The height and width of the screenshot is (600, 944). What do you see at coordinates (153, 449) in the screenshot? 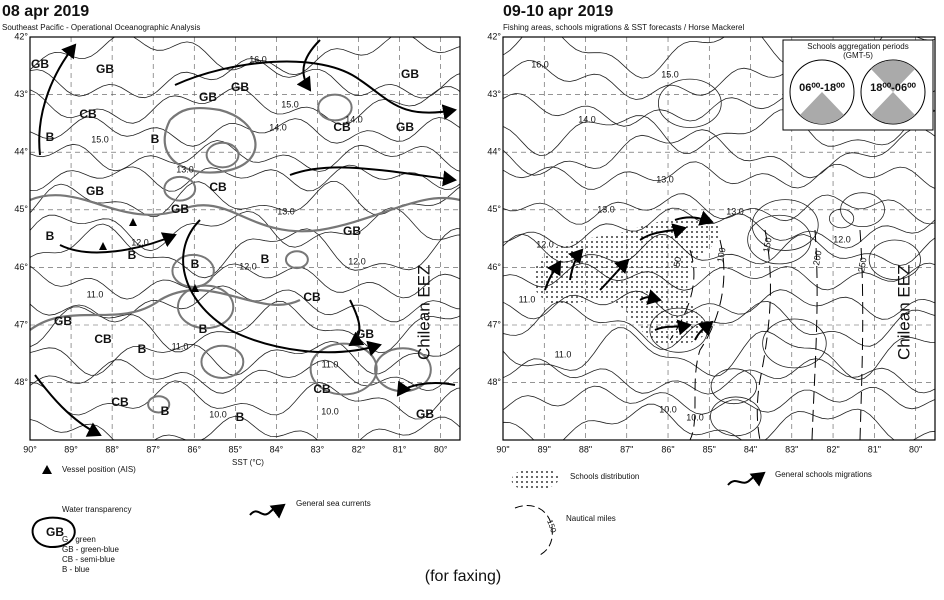
I see `lon-label: 87°` at bounding box center [153, 449].